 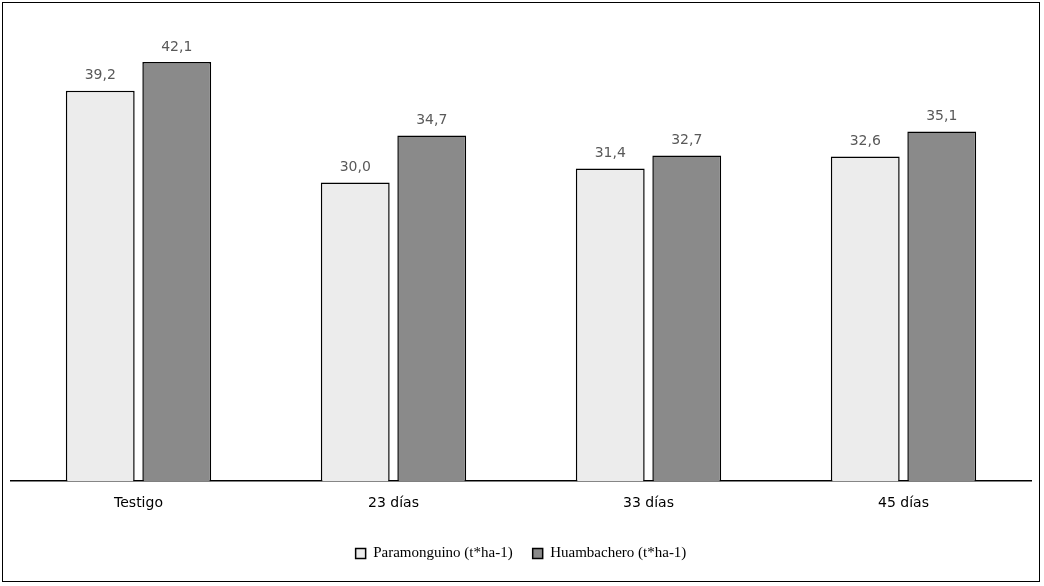 What do you see at coordinates (138, 502) in the screenshot?
I see `x-tick-label: Testigo` at bounding box center [138, 502].